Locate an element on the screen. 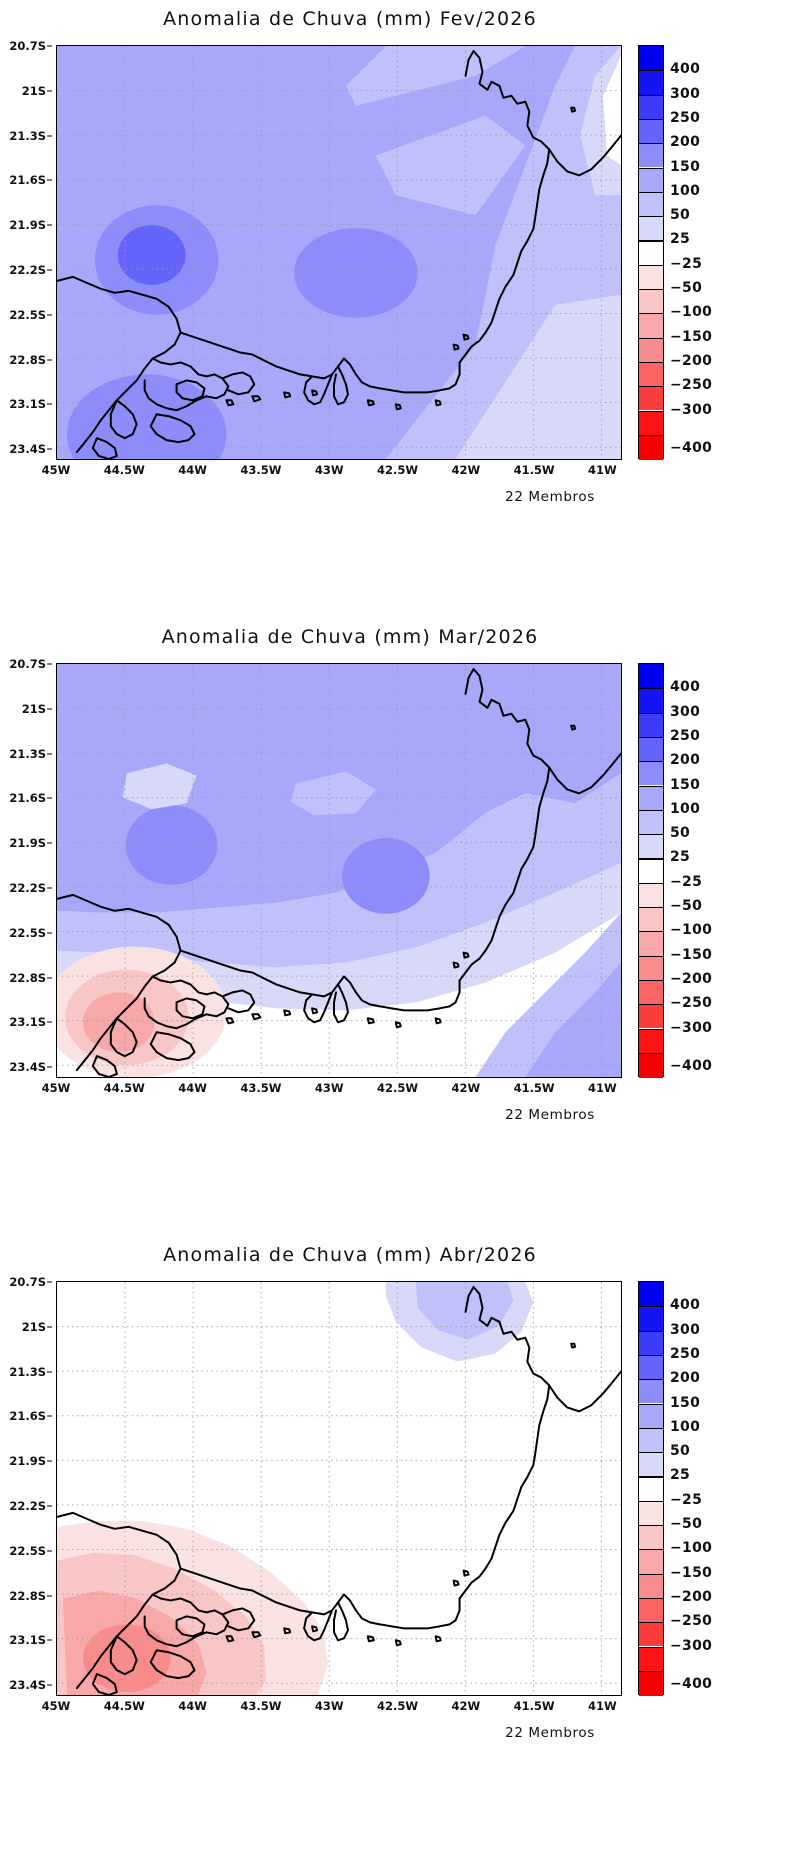  colorbar-tick-label: −200 is located at coordinates (691, 360).